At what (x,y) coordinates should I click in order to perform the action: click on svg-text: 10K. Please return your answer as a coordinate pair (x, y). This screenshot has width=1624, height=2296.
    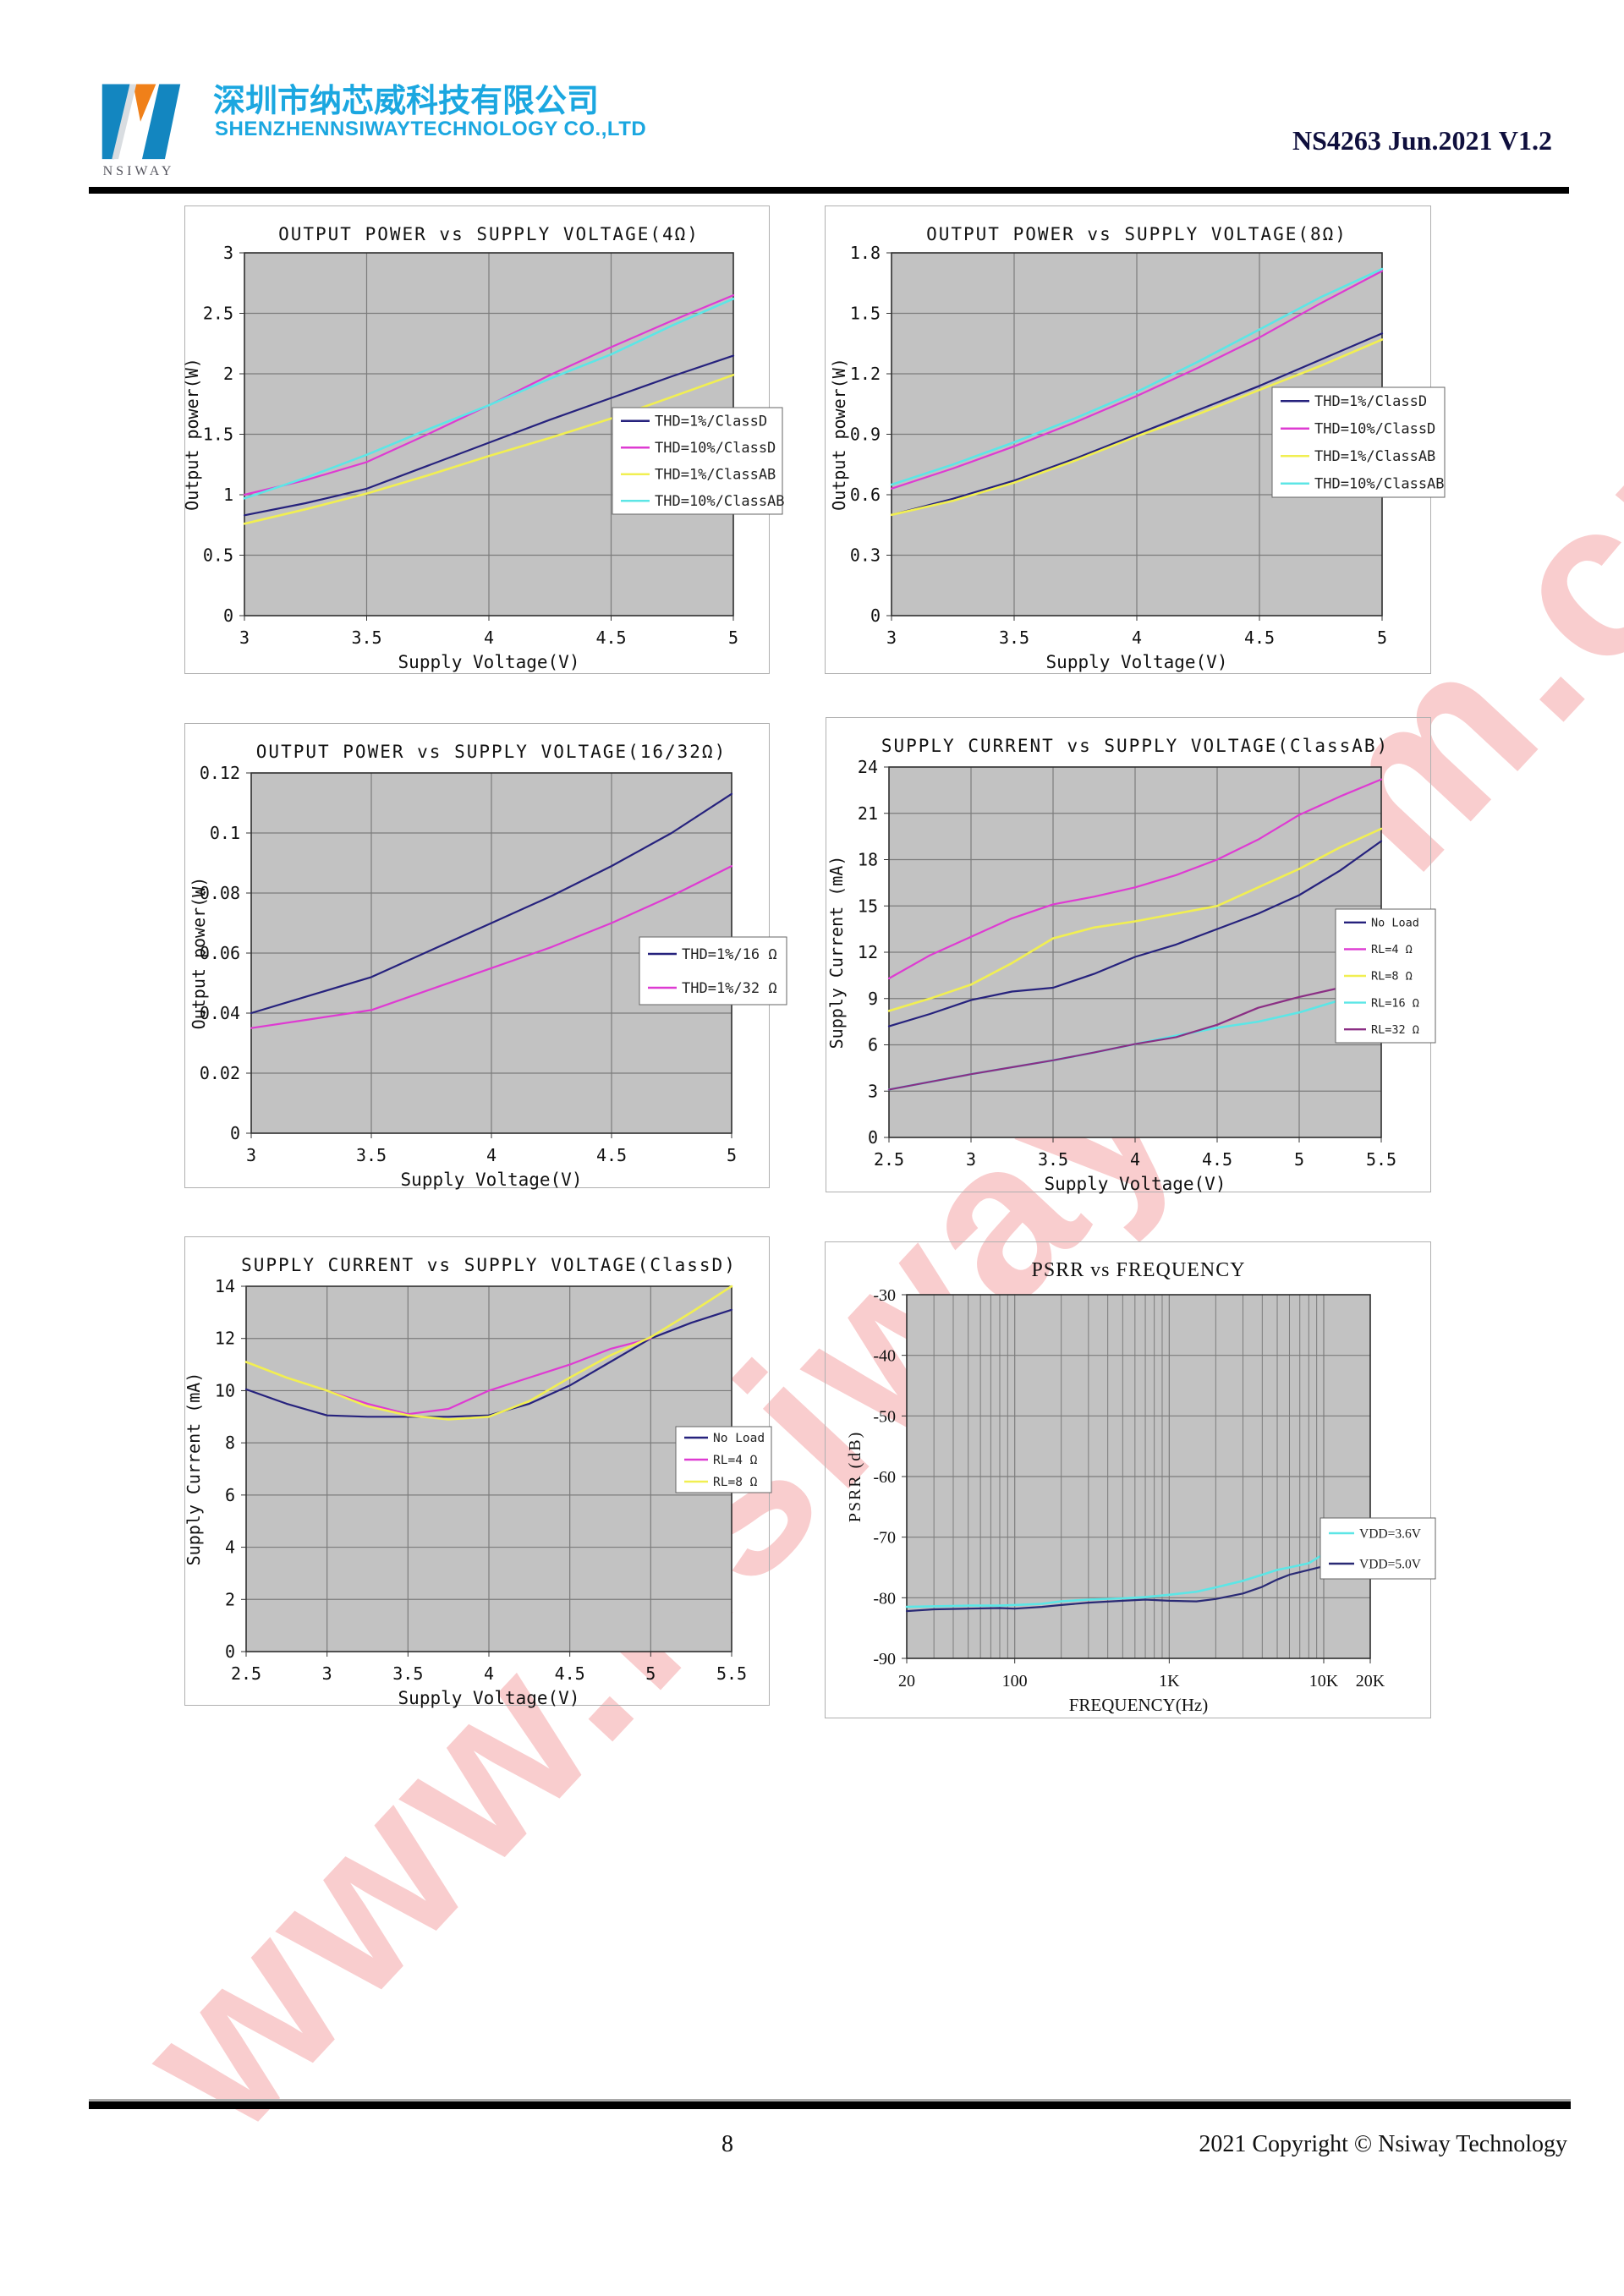
    Looking at the image, I should click on (1324, 1681).